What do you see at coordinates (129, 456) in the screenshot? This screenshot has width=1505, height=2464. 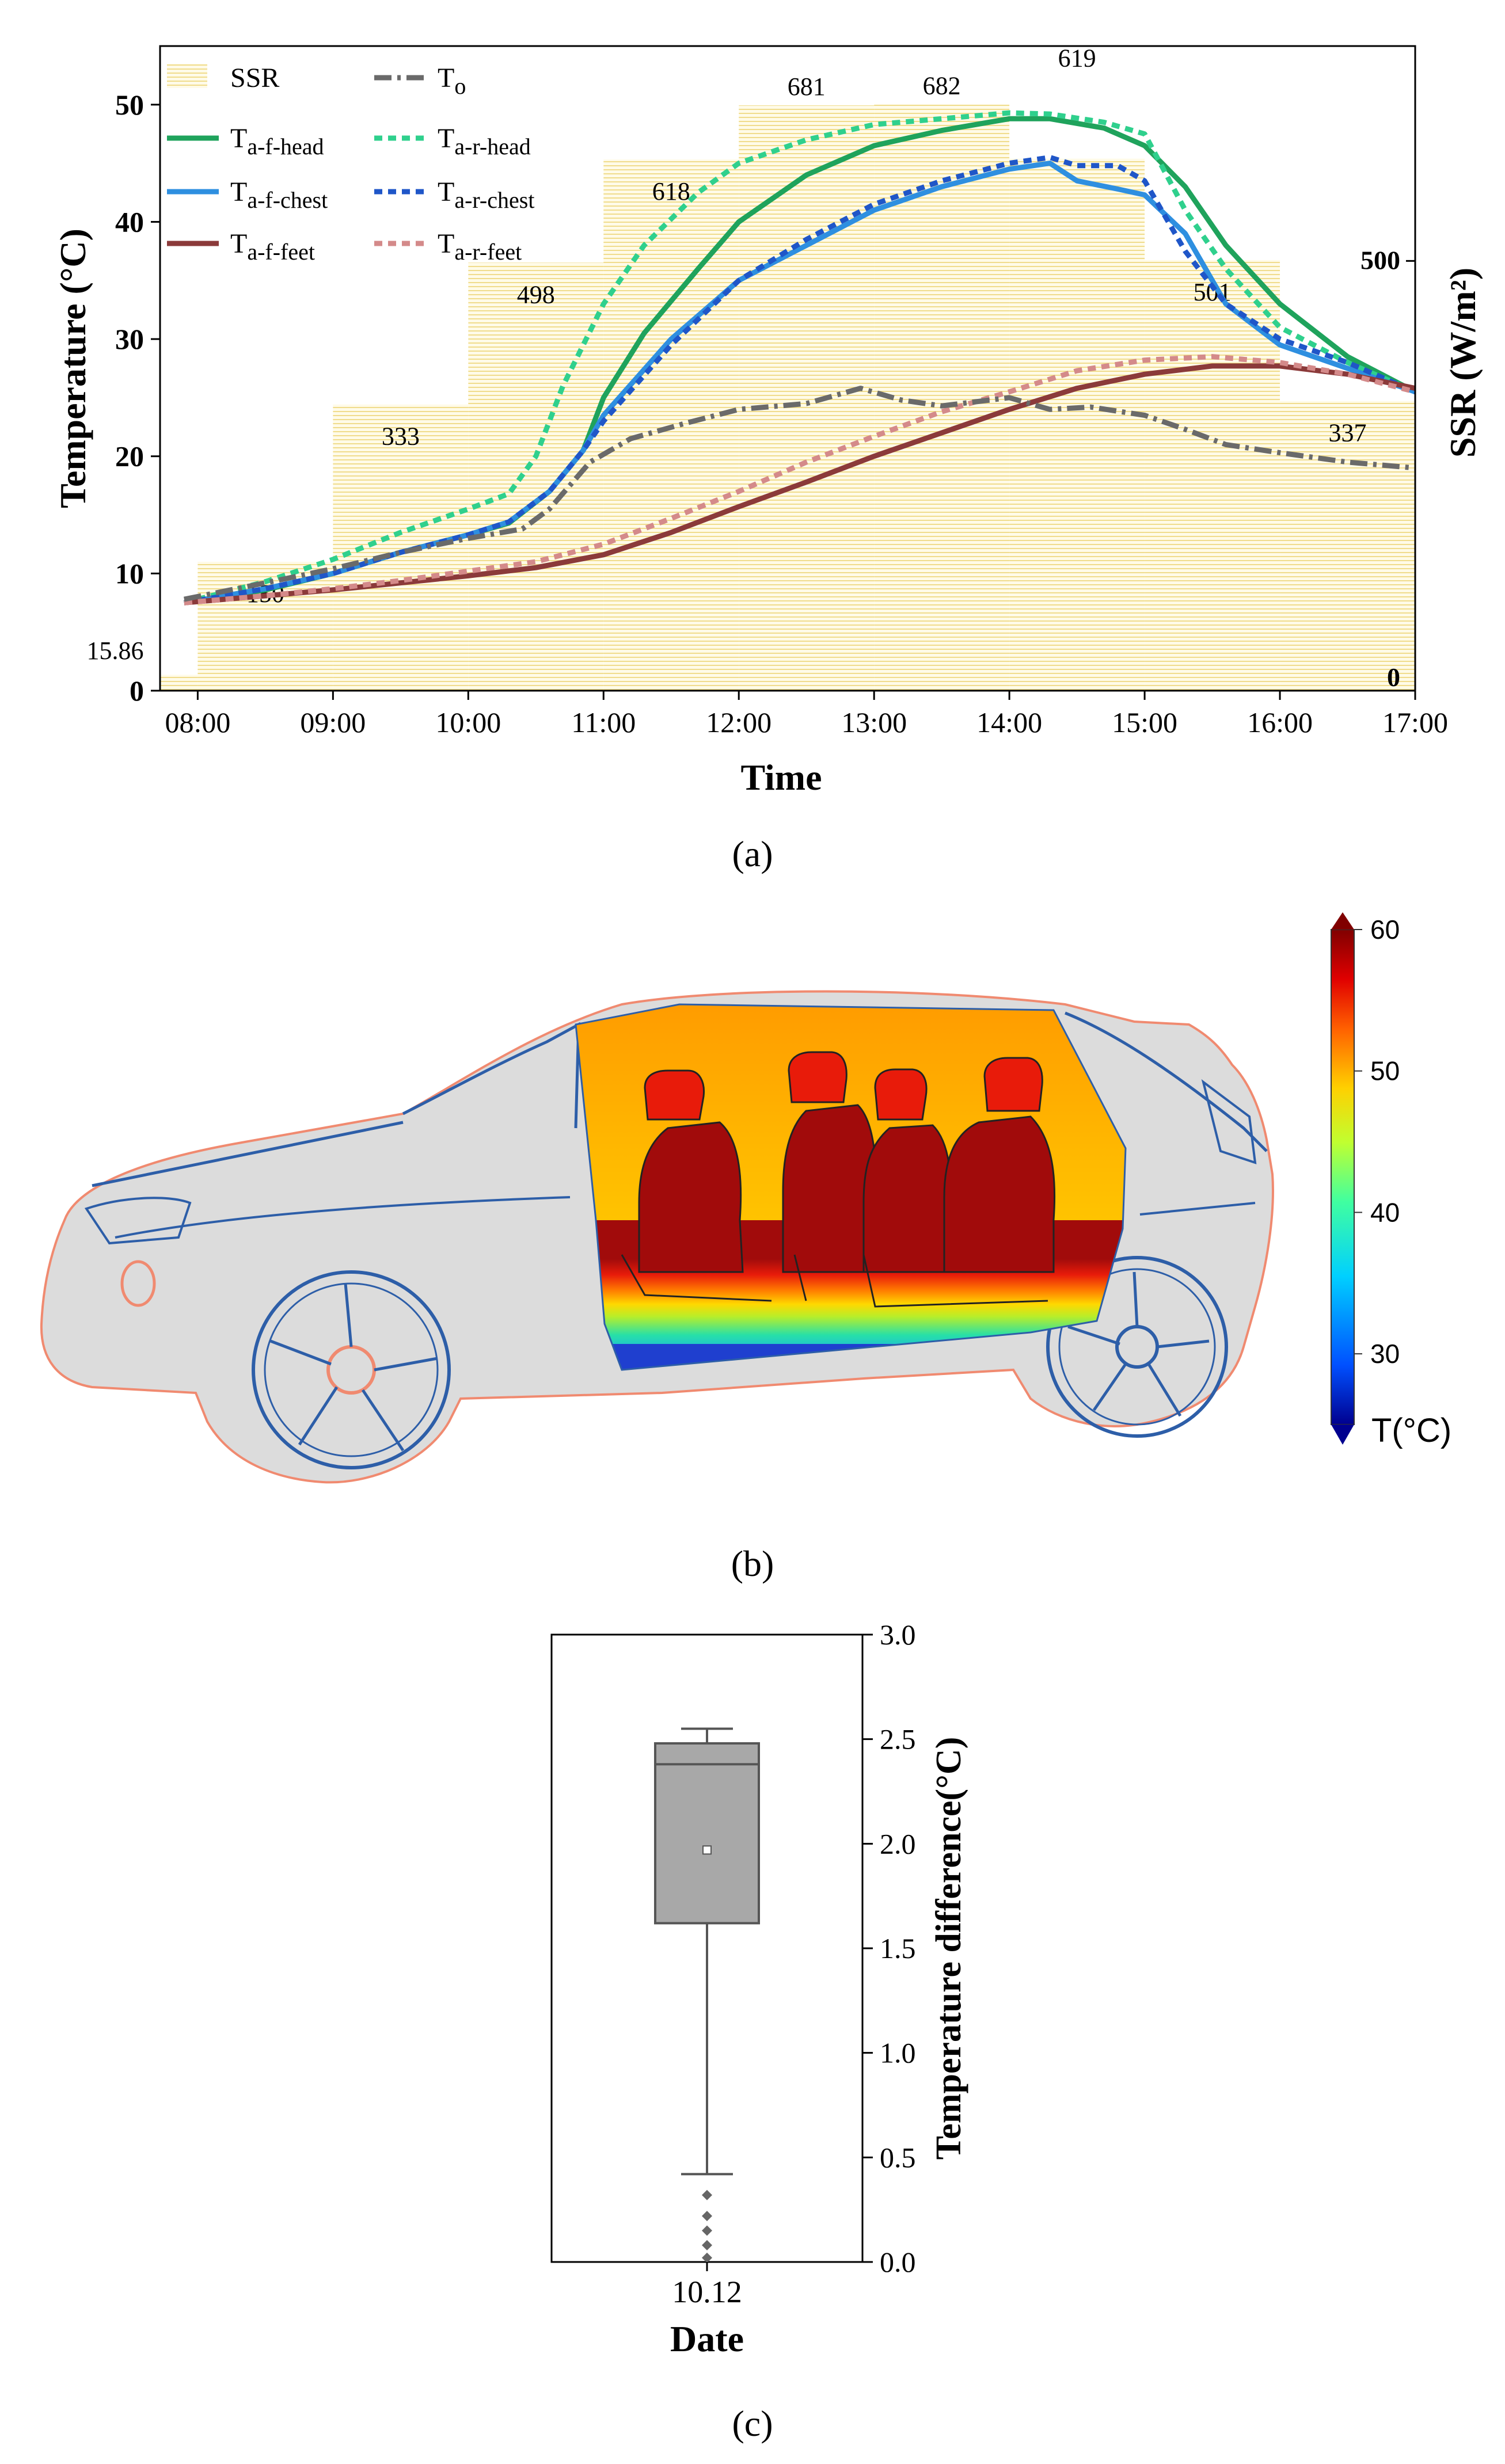 I see `y-tick-label-a: 20` at bounding box center [129, 456].